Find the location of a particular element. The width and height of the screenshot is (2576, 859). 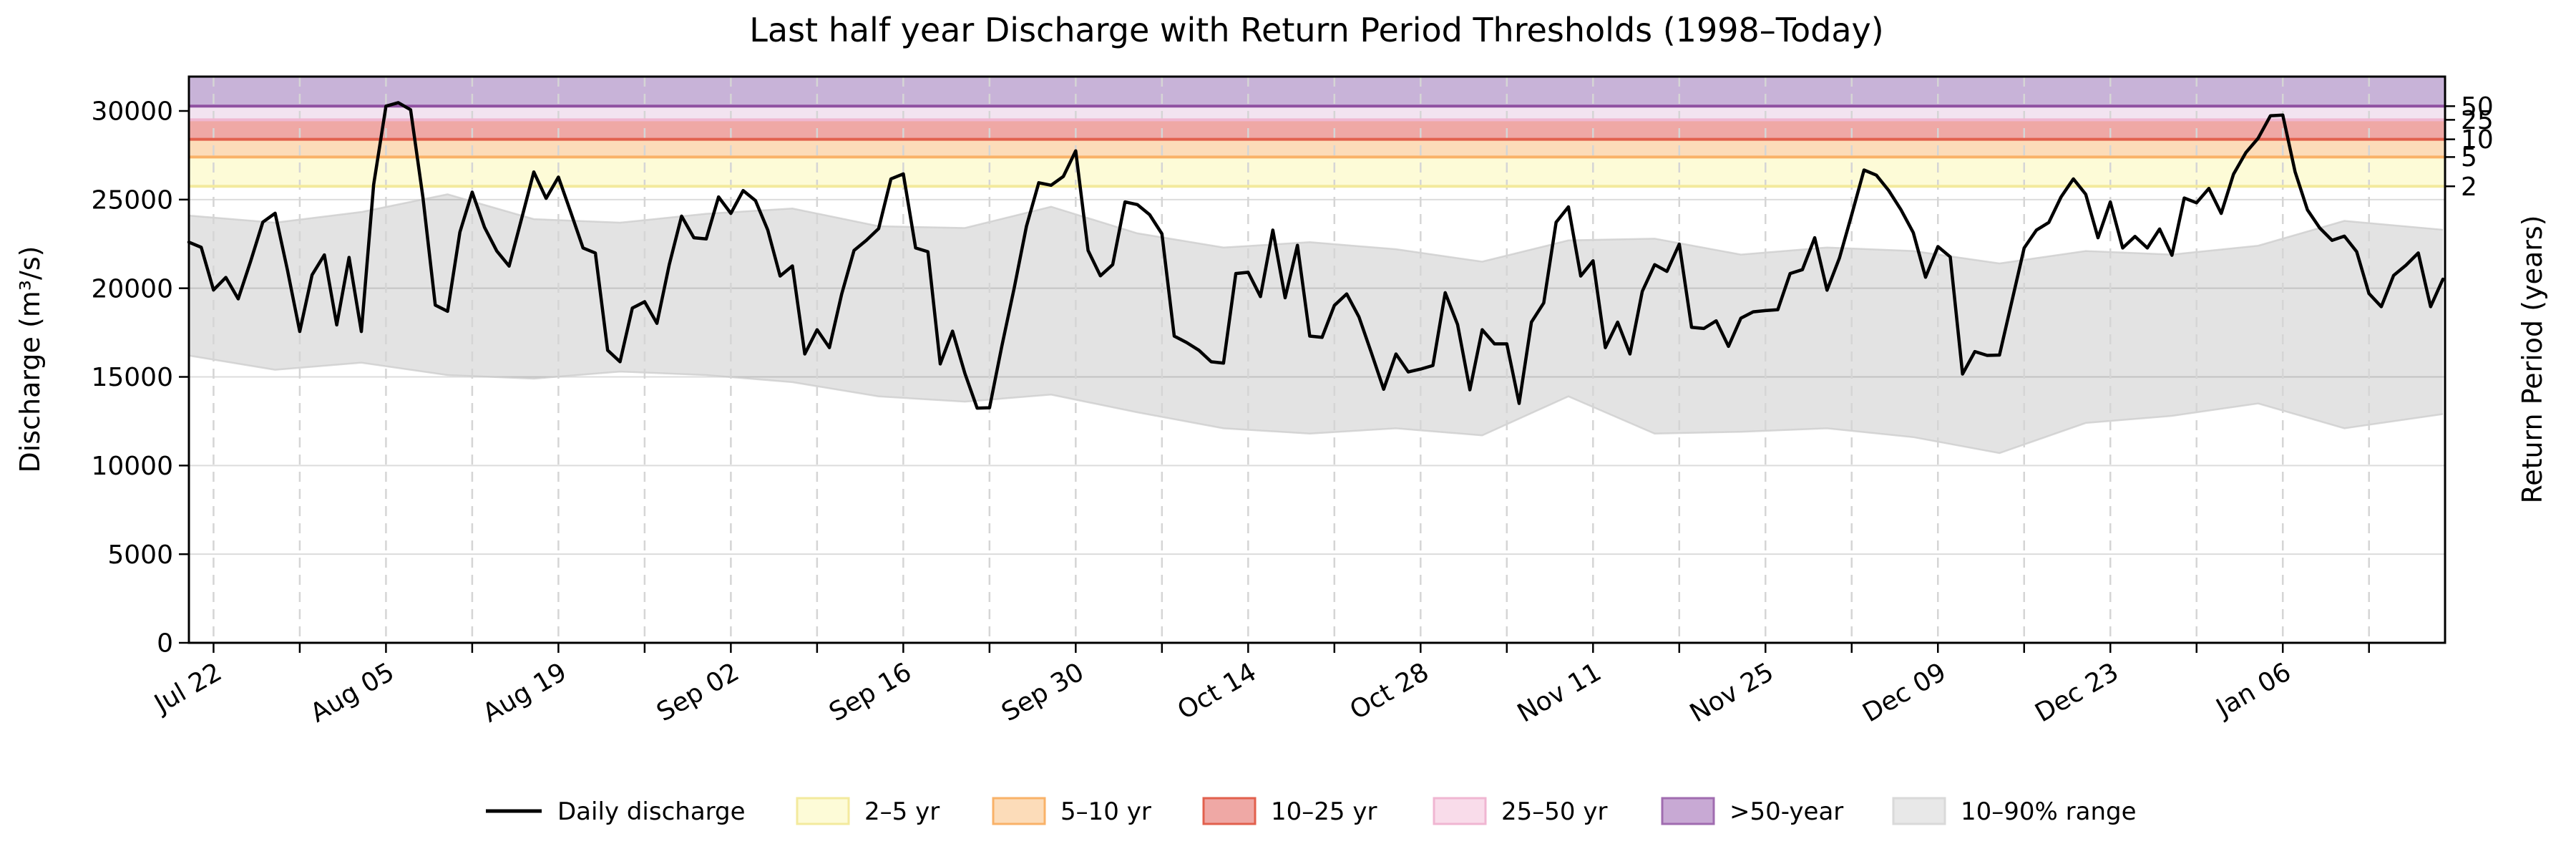

band-5–10 yr is located at coordinates (1317, 148).